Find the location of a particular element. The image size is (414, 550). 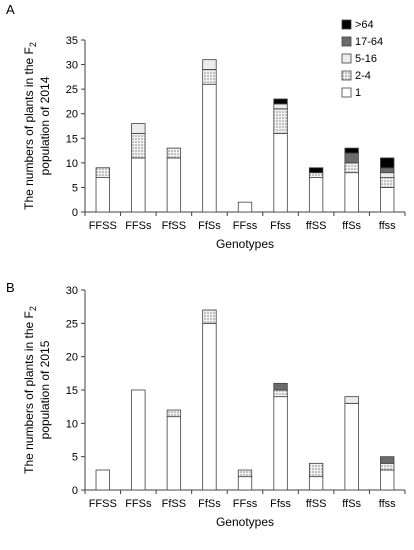

legend-label-1: 17-64 is located at coordinates (369, 42).